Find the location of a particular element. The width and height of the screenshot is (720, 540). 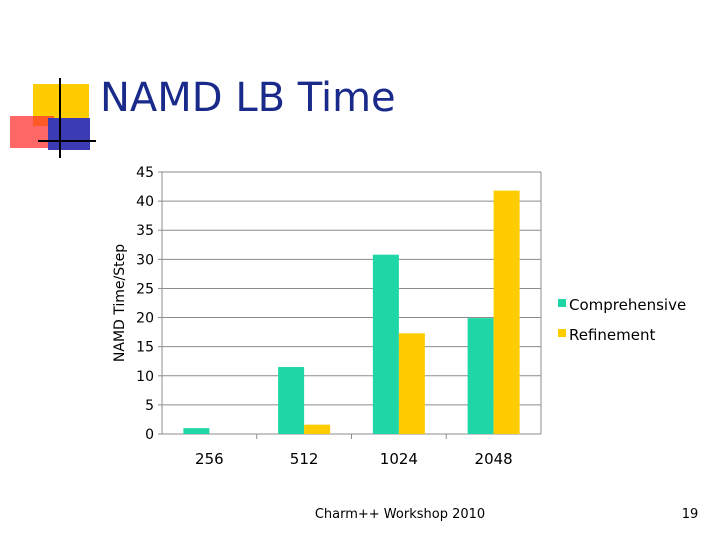

deco-blue-square is located at coordinates (69, 134).